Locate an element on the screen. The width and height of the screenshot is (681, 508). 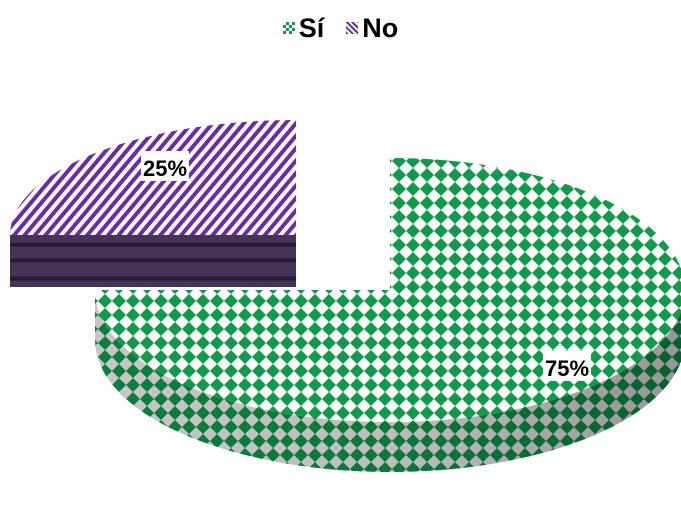
legend-item-no: No is located at coordinates (372, 28).